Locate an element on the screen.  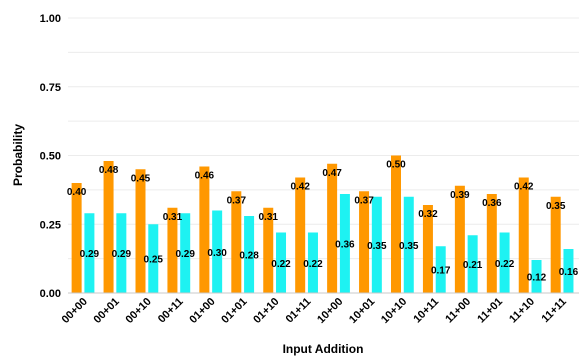
x-tick-label: 00+10 is located at coordinates (138, 311).